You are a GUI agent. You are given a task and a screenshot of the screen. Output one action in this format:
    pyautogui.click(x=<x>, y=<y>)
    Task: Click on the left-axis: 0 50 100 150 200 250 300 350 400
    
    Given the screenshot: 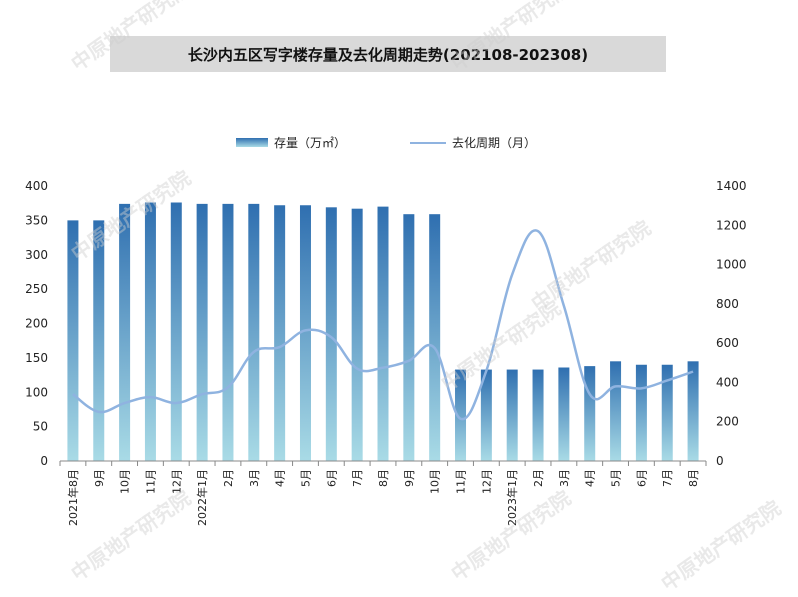 What is the action you would take?
    pyautogui.click(x=36, y=323)
    